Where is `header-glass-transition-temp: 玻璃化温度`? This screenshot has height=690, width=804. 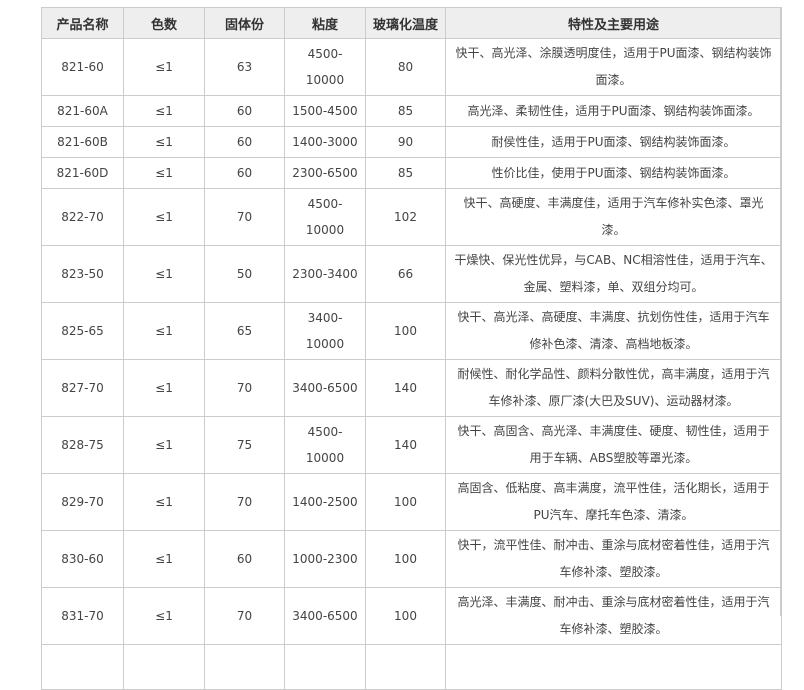 header-glass-transition-temp: 玻璃化温度 is located at coordinates (405, 23).